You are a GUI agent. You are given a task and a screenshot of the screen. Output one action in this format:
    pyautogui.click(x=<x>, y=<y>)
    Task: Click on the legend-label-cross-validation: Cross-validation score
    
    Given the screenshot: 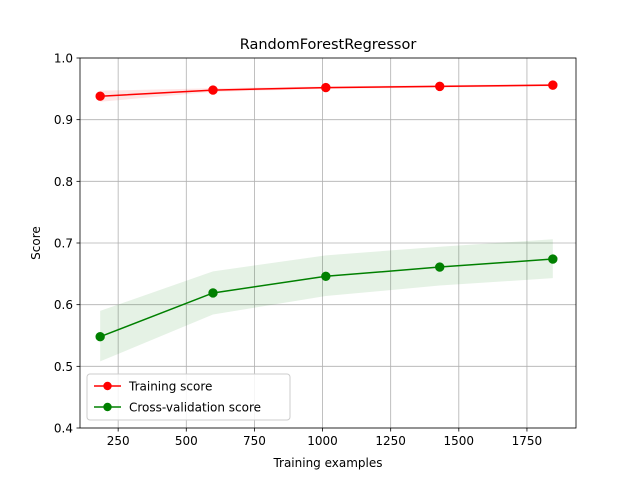 What is the action you would take?
    pyautogui.click(x=195, y=408)
    